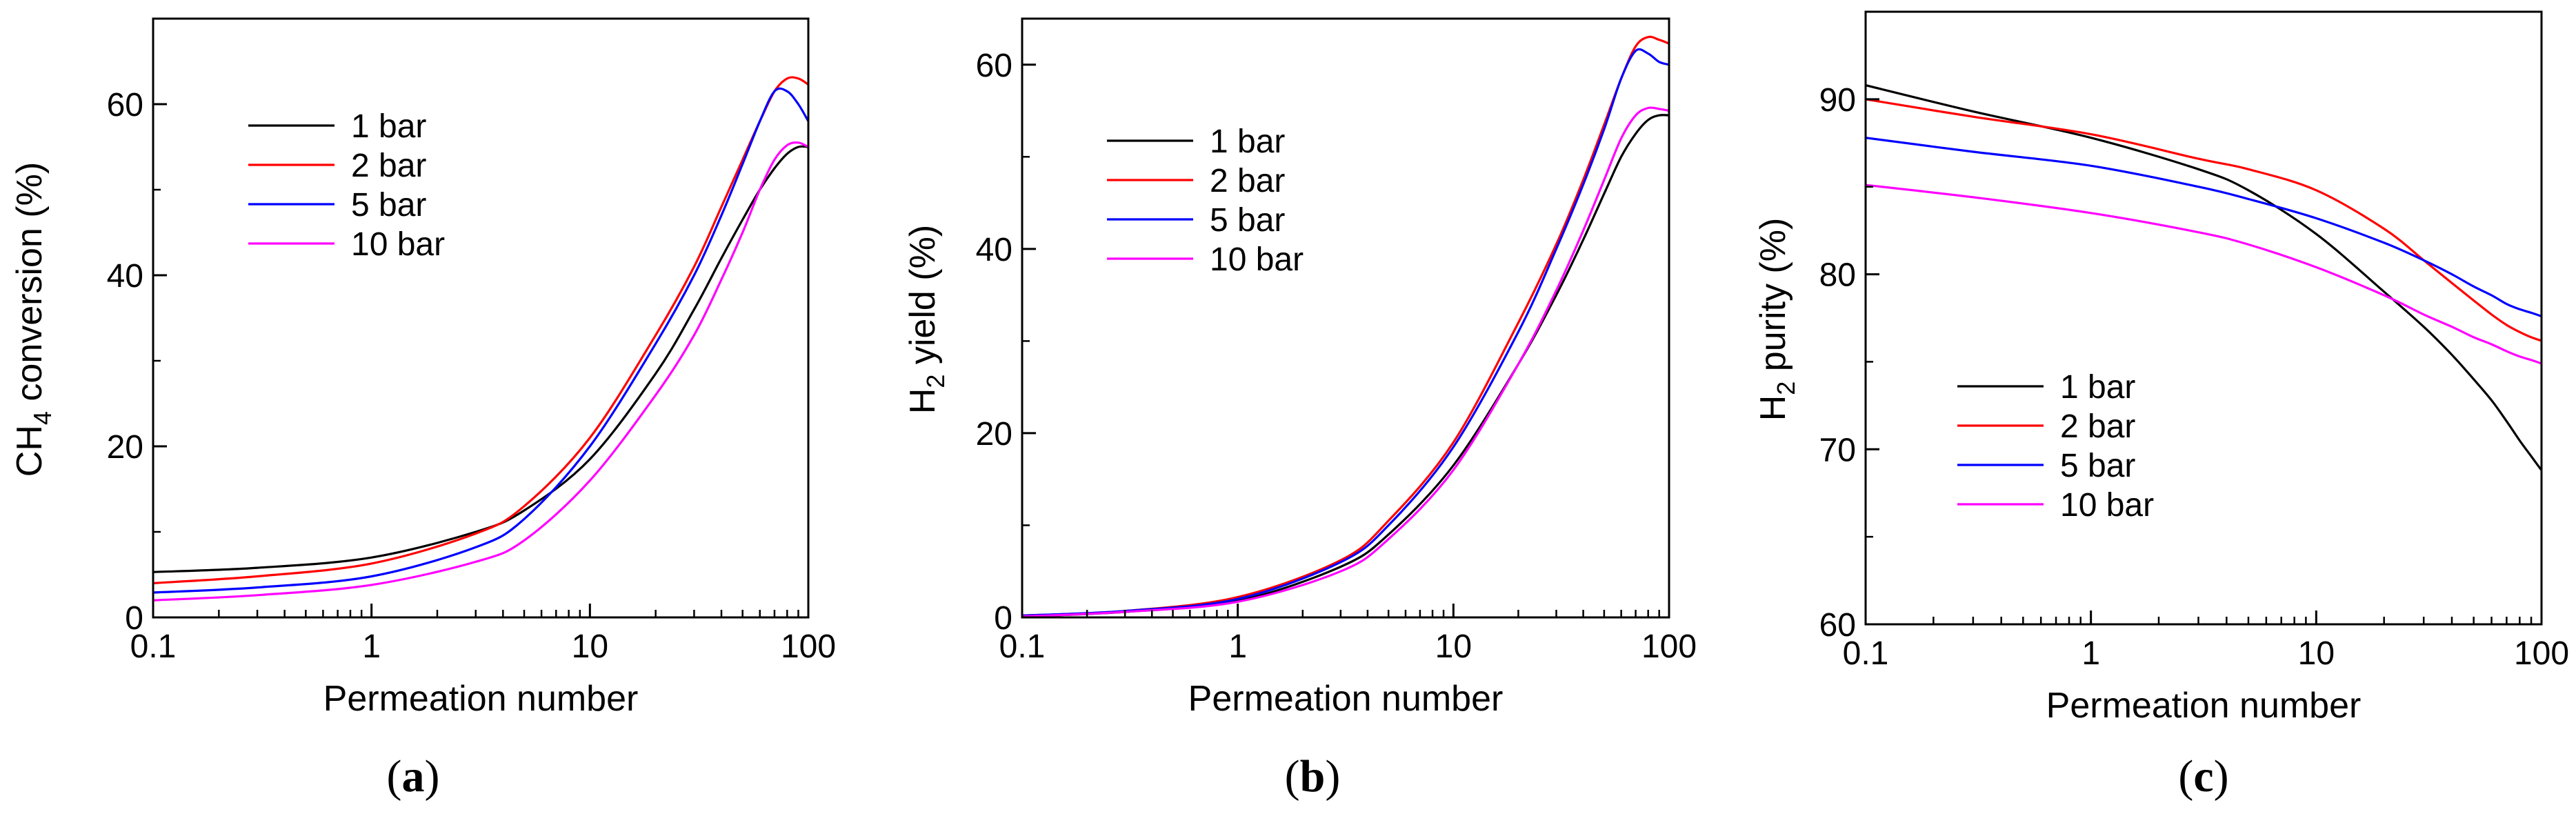 The width and height of the screenshot is (2576, 834). What do you see at coordinates (413, 776) in the screenshot?
I see `panel-caption: (a)` at bounding box center [413, 776].